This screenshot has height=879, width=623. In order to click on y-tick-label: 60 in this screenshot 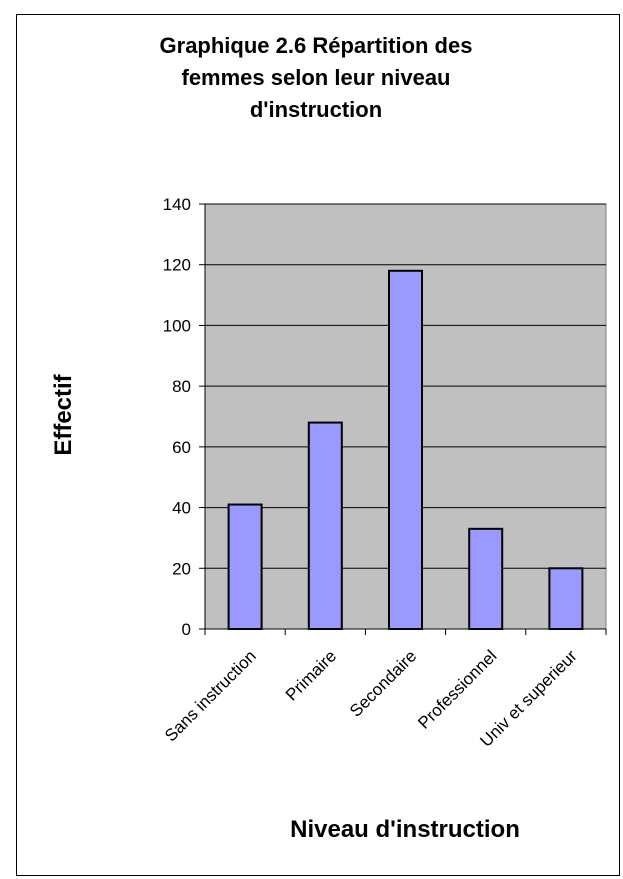, I will do `click(181, 447)`.